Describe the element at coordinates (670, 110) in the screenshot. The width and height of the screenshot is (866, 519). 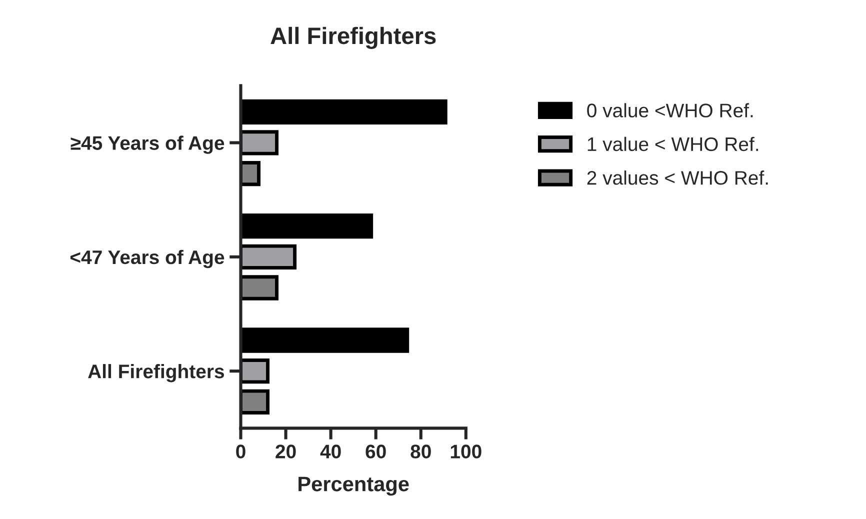
I see `legend-label: 0 value <WHO Ref.` at that location.